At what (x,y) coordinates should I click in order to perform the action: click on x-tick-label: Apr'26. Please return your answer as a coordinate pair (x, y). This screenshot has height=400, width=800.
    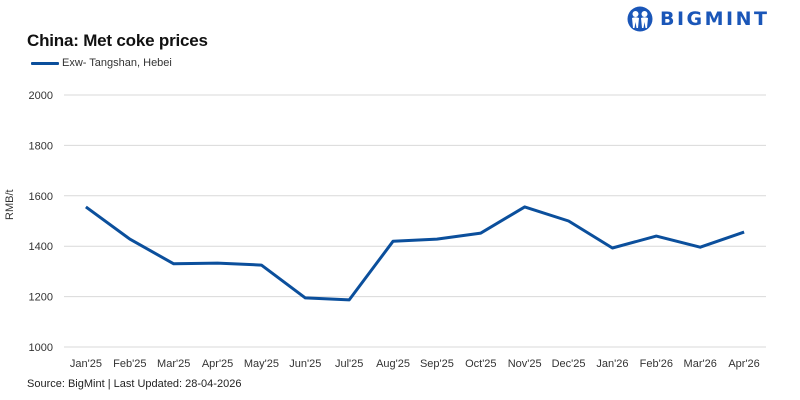
    Looking at the image, I should click on (743, 364).